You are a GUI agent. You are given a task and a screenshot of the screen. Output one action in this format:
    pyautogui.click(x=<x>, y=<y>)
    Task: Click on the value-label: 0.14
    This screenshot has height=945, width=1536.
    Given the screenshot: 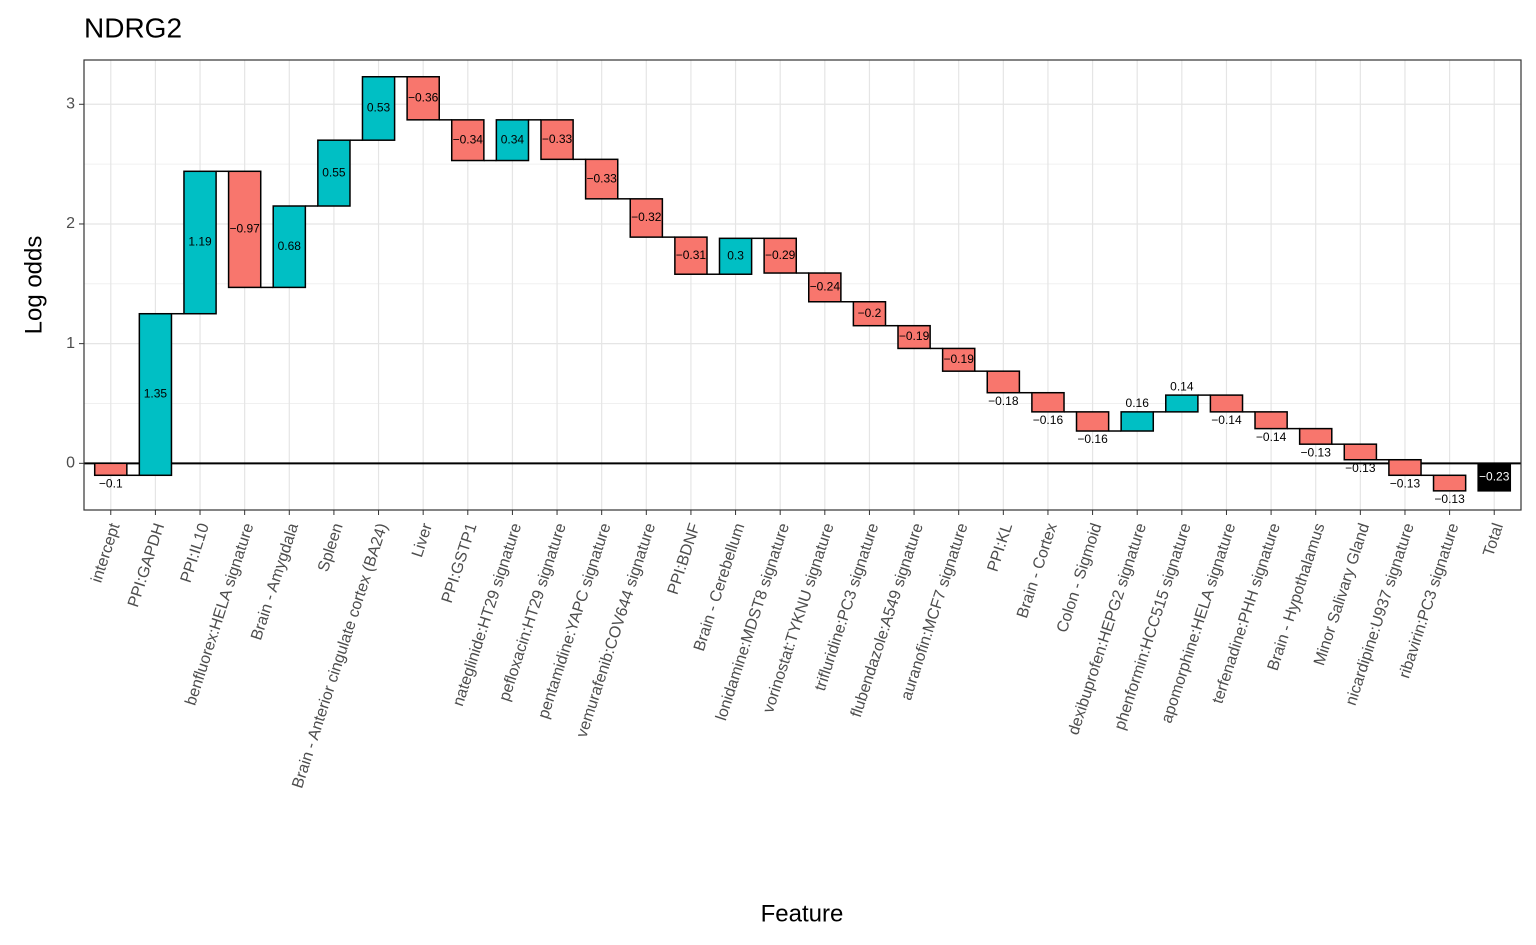 What is the action you would take?
    pyautogui.click(x=1182, y=386)
    